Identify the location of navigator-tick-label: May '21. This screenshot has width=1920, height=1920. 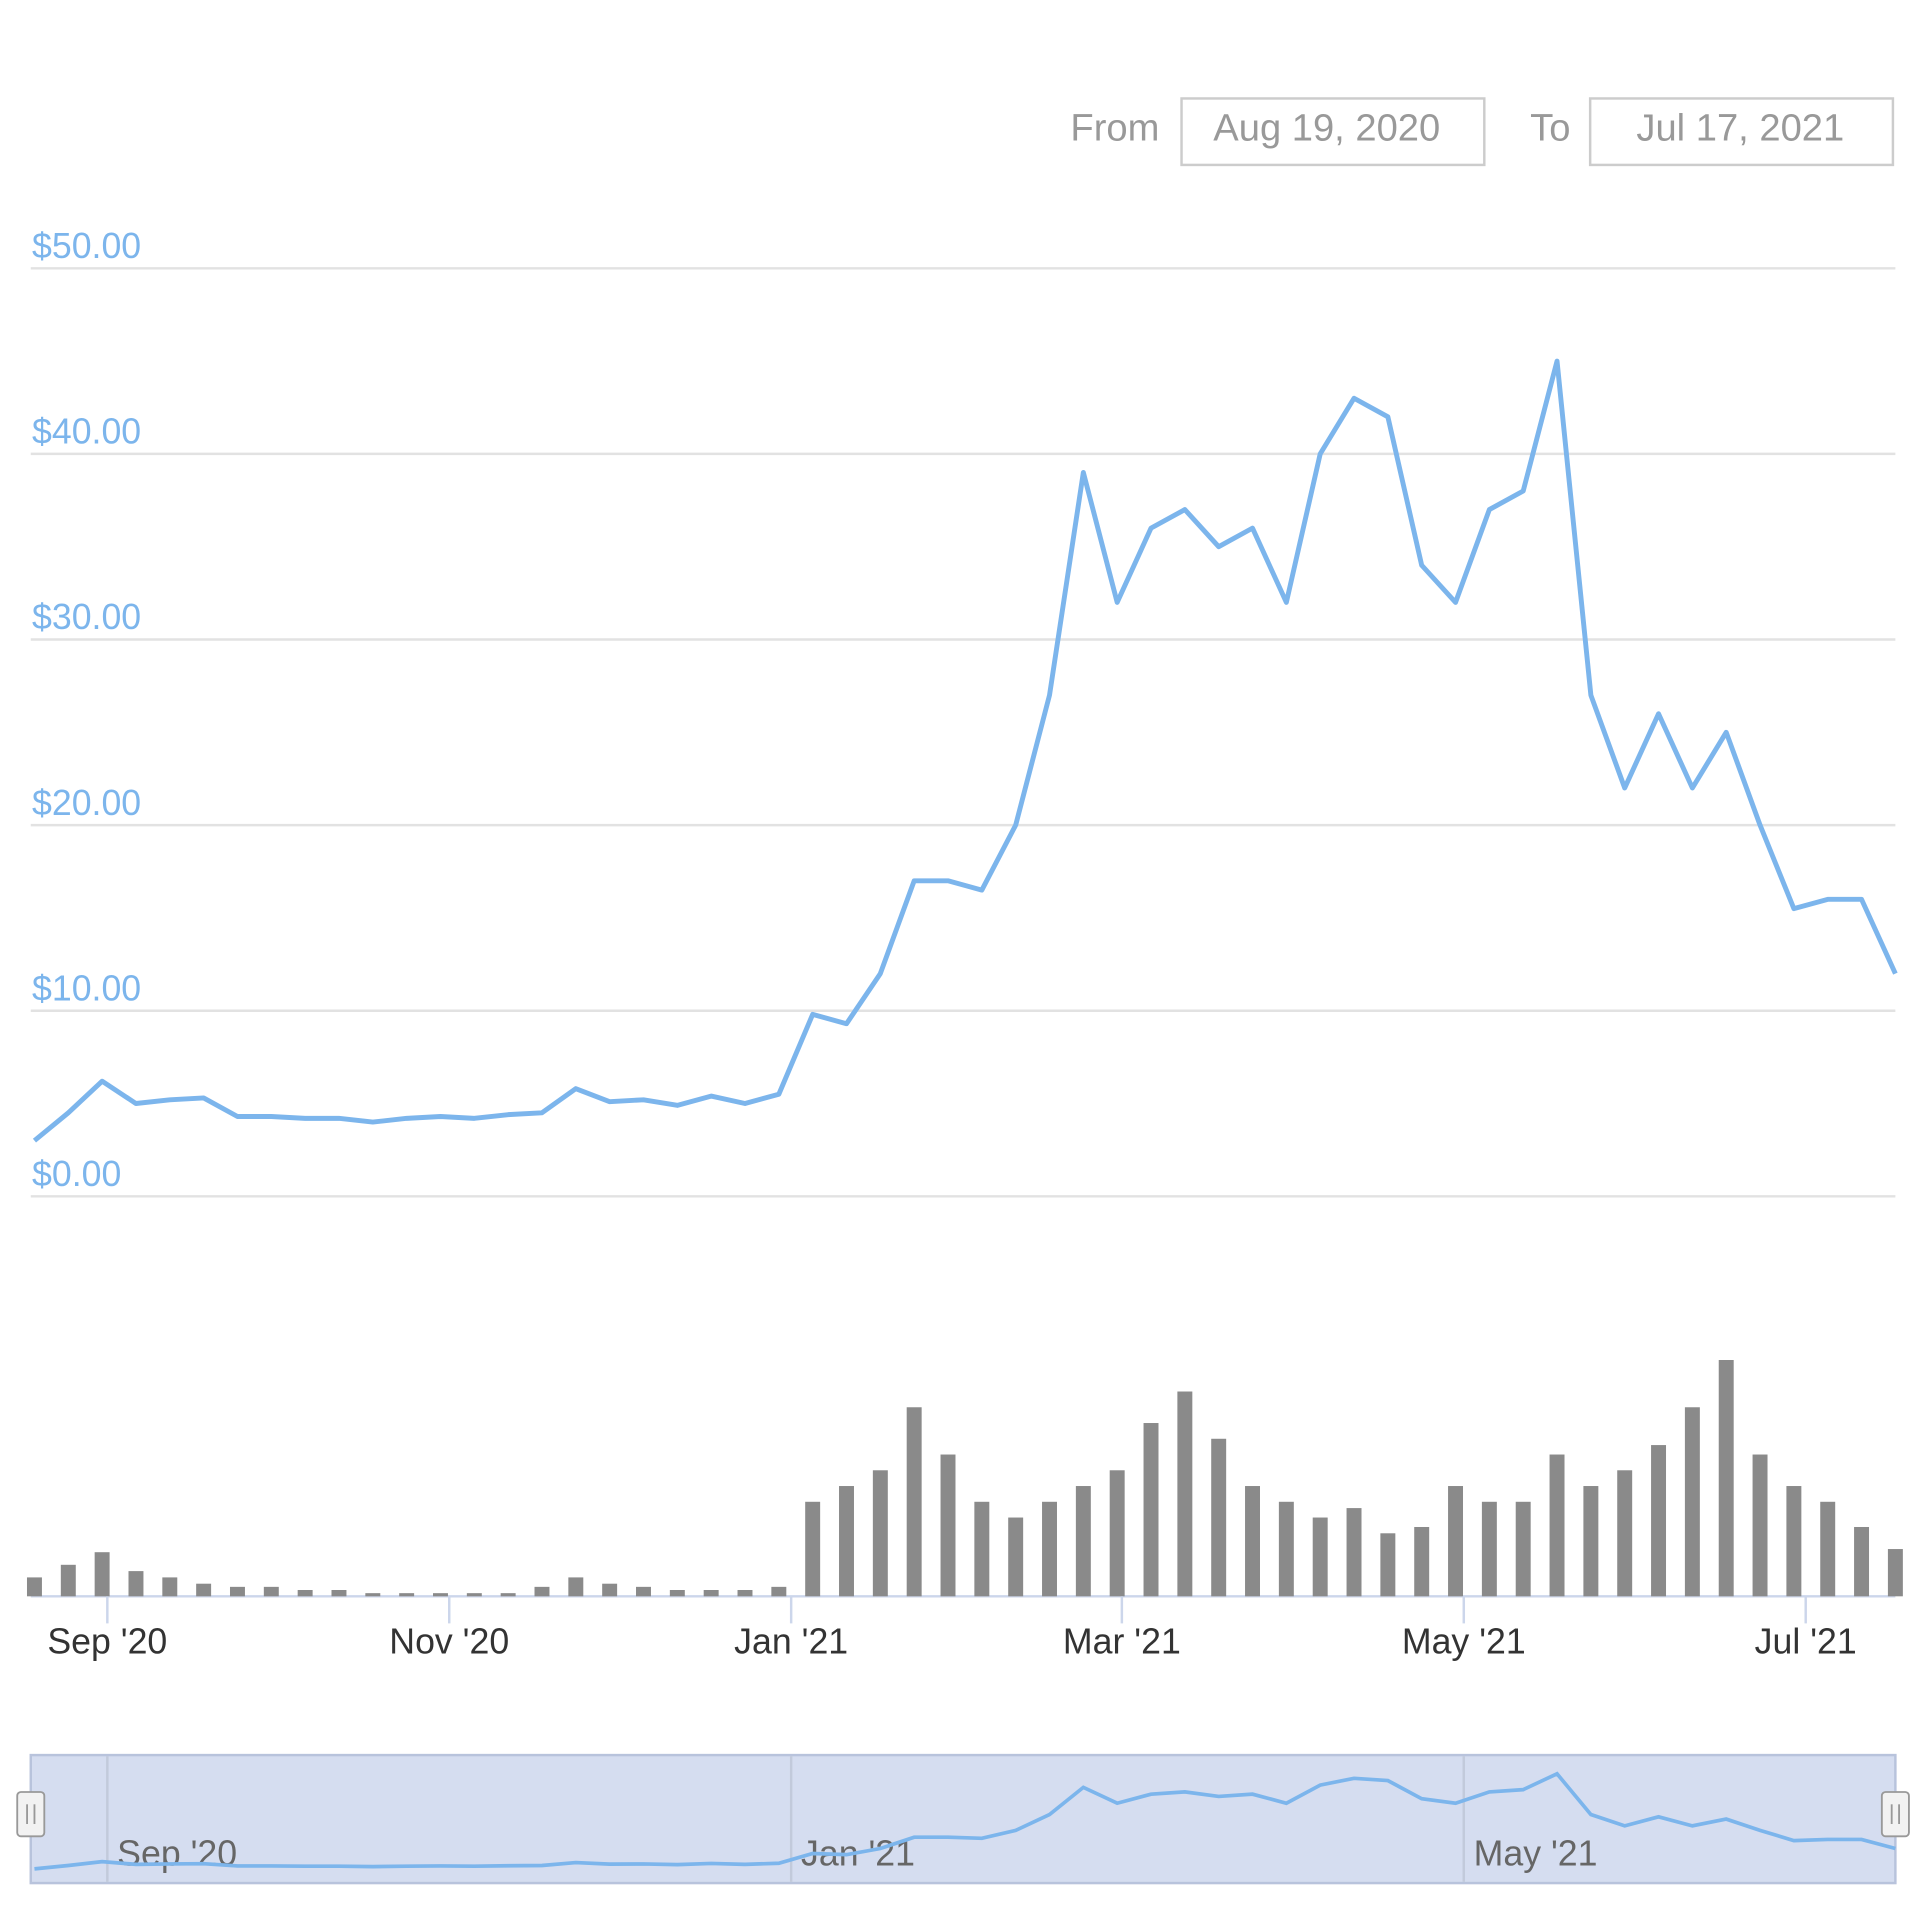
(1536, 1853).